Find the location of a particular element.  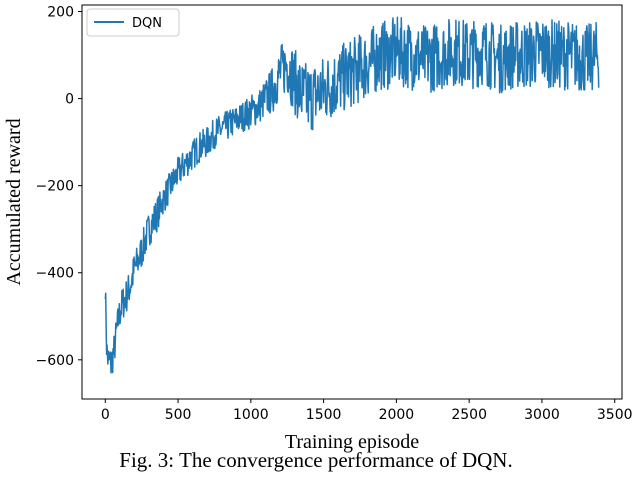

x-axis-label: Training episode is located at coordinates (352, 442).